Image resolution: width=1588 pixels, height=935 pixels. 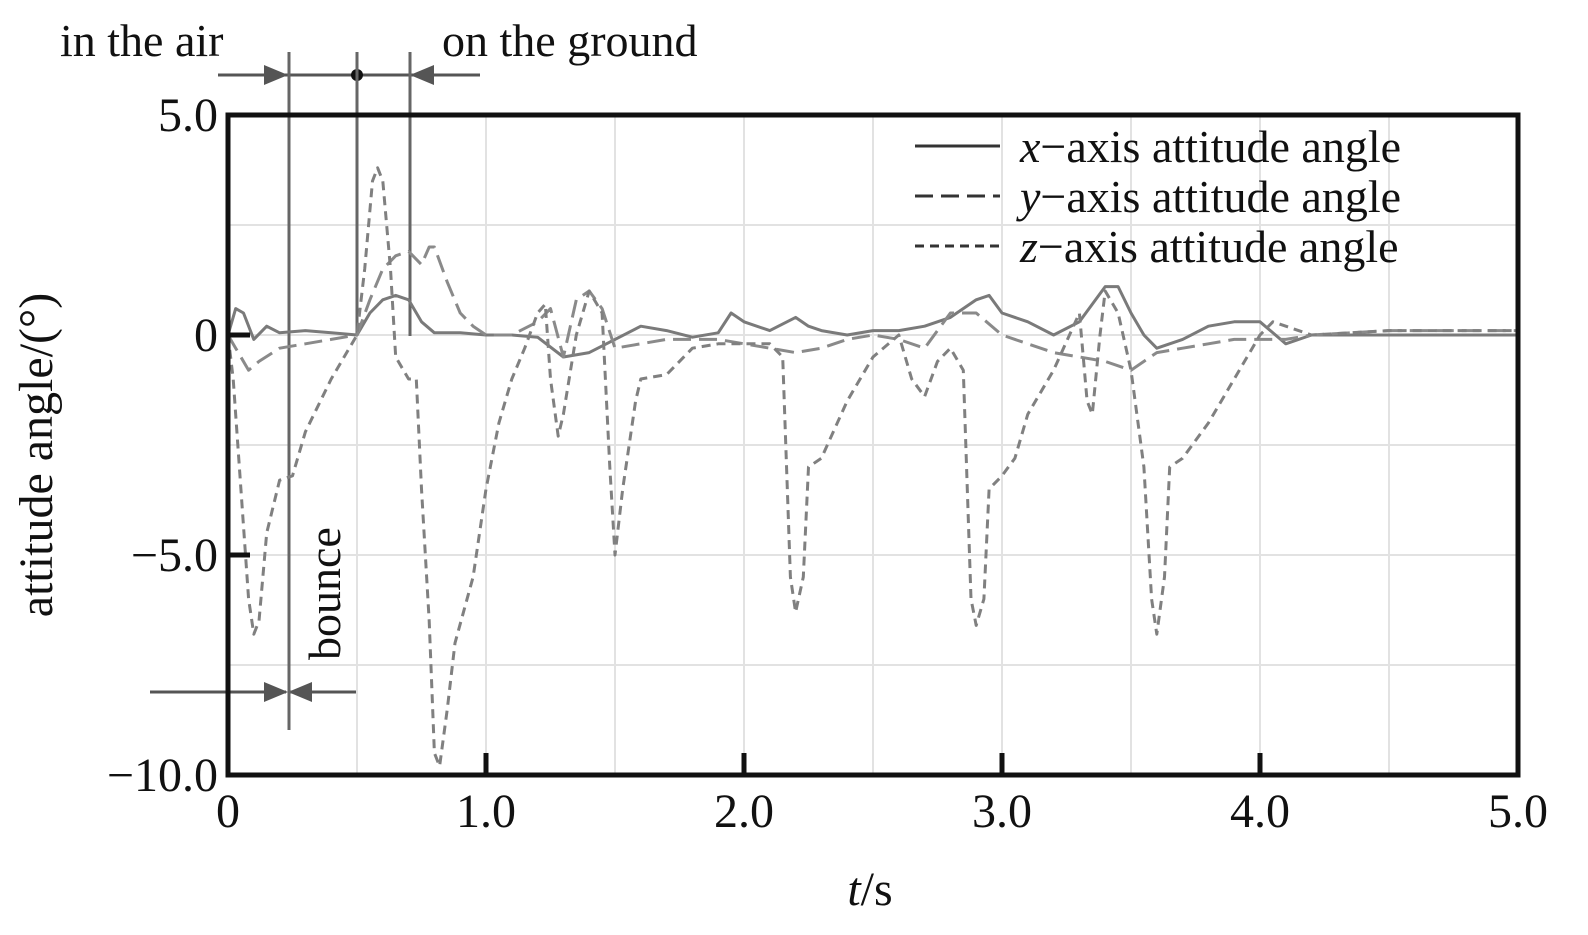 I want to click on x-tick-label: 4.0, so click(x=1260, y=811).